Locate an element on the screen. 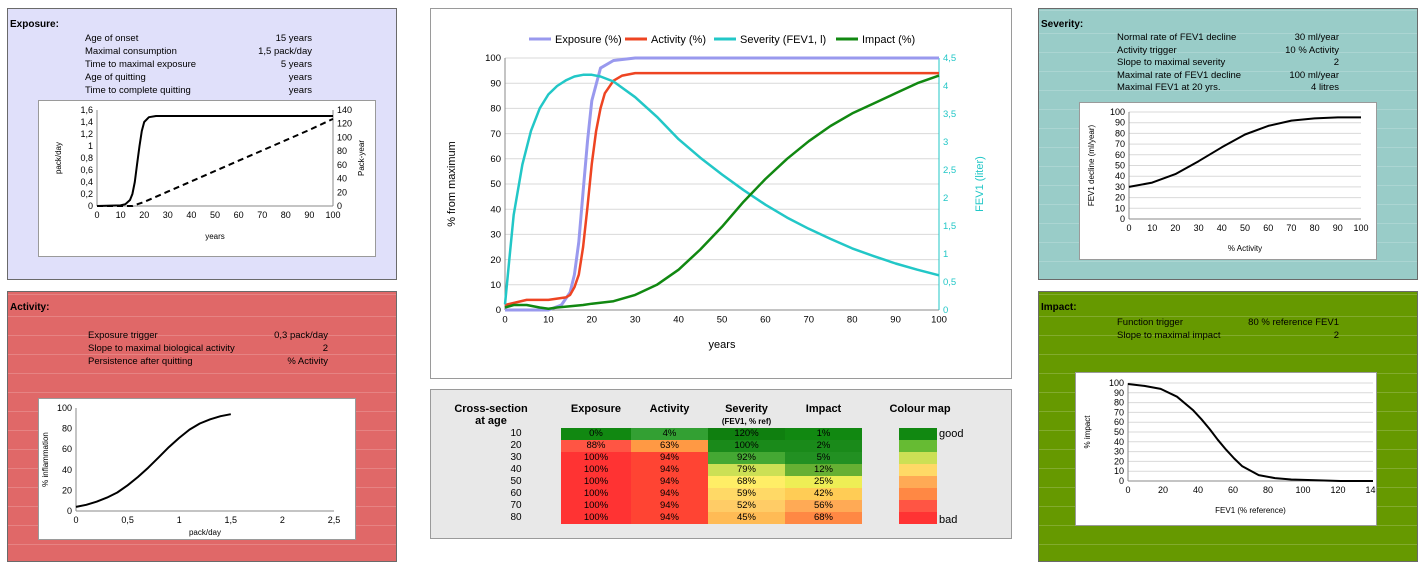  table-cell-severity: 92% is located at coordinates (746, 458).